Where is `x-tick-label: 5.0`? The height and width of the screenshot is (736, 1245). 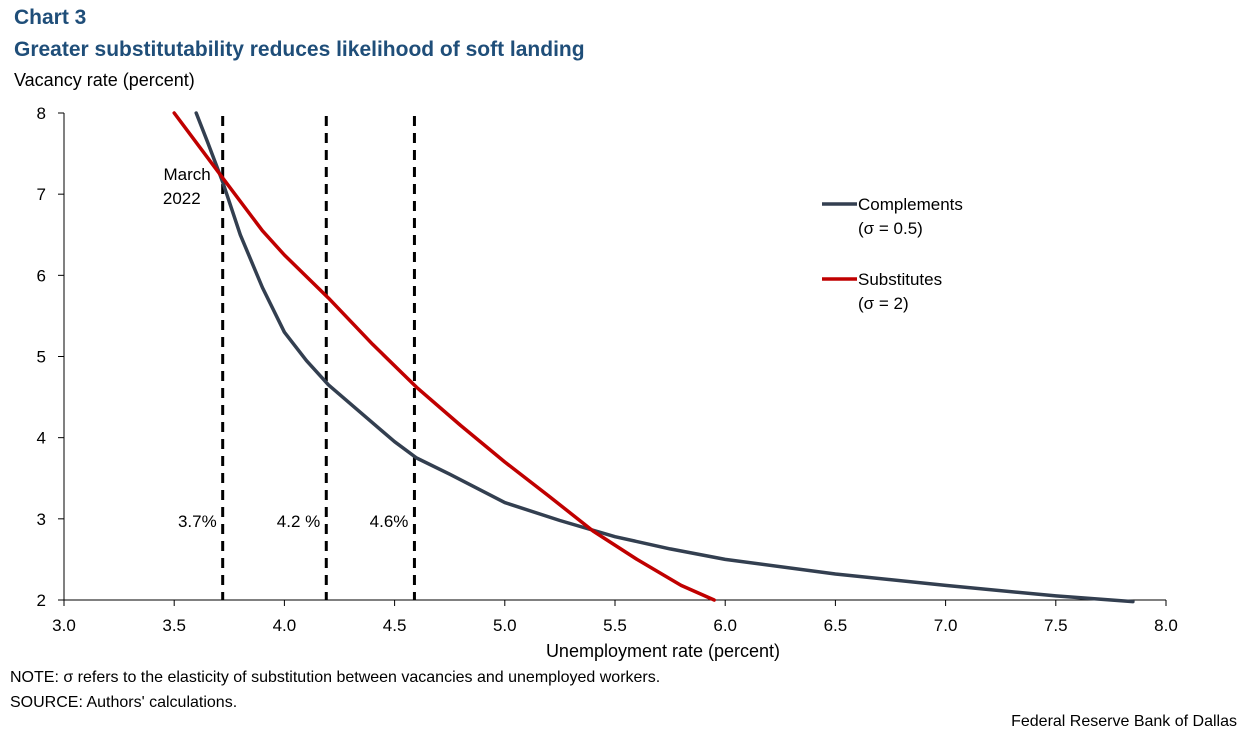 x-tick-label: 5.0 is located at coordinates (505, 625).